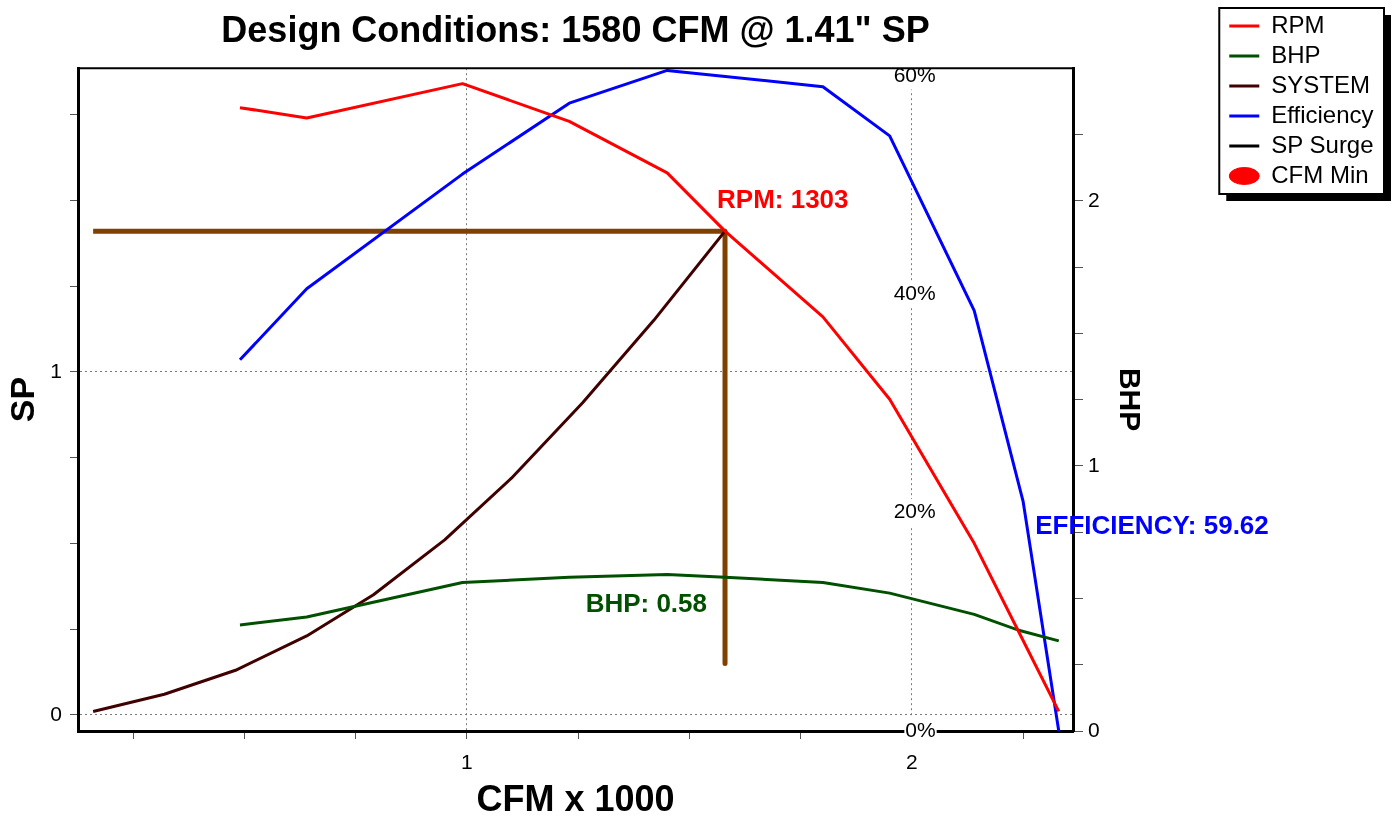 The image size is (1398, 824). Describe the element at coordinates (1094, 199) in the screenshot. I see `y2-tick-label: 2` at that location.